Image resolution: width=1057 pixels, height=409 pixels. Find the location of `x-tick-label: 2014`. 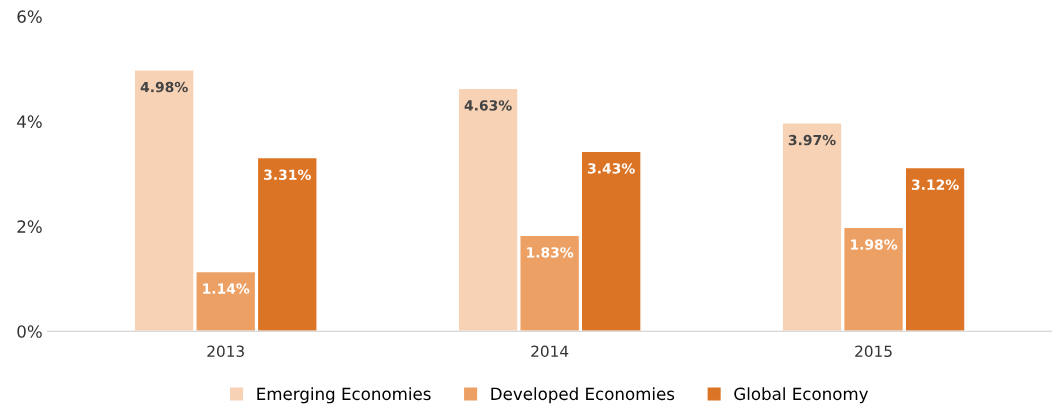

x-tick-label: 2014 is located at coordinates (550, 351).